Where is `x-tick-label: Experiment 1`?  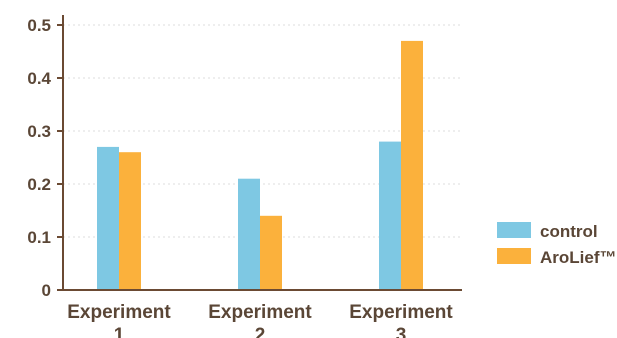 x-tick-label: Experiment 1 is located at coordinates (119, 320).